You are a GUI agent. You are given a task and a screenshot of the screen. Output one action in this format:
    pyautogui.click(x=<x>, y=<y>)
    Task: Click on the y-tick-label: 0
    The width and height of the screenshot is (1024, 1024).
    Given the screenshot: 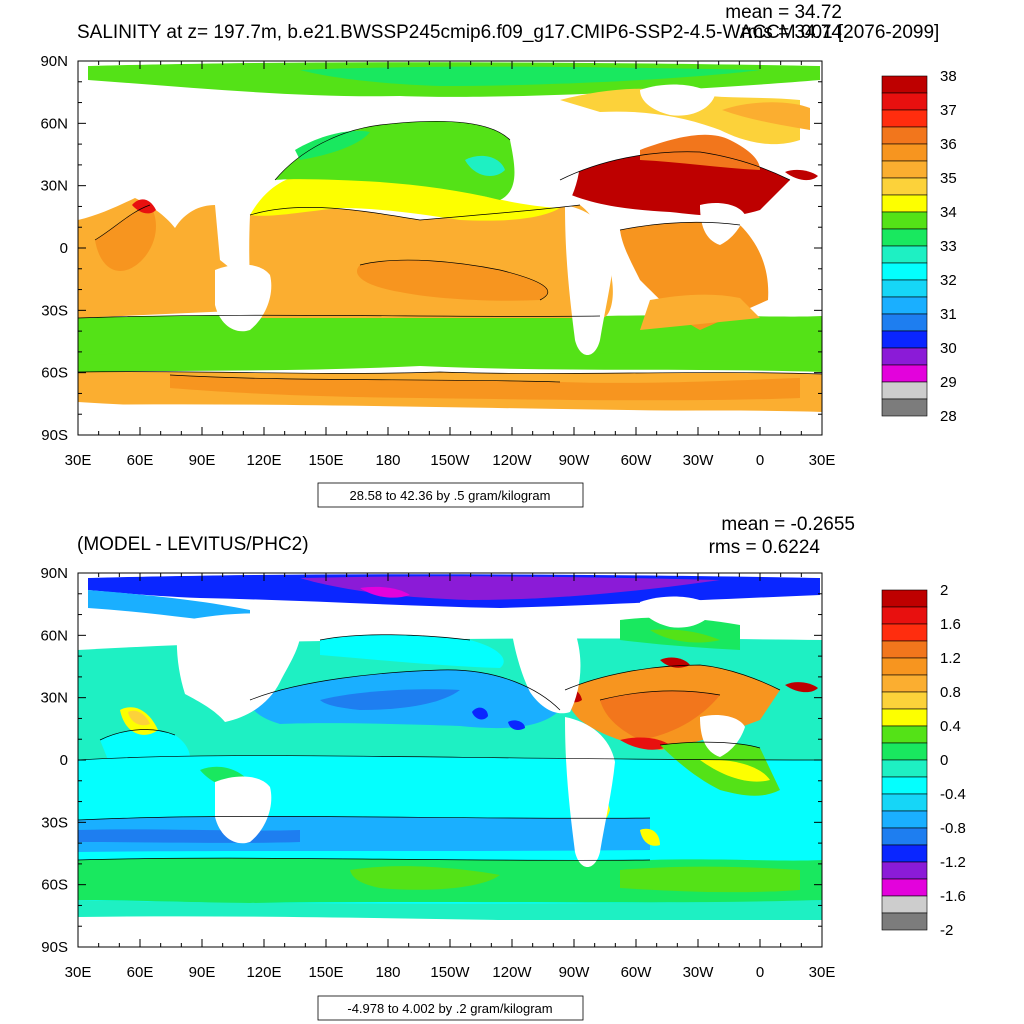 What is the action you would take?
    pyautogui.click(x=64, y=760)
    